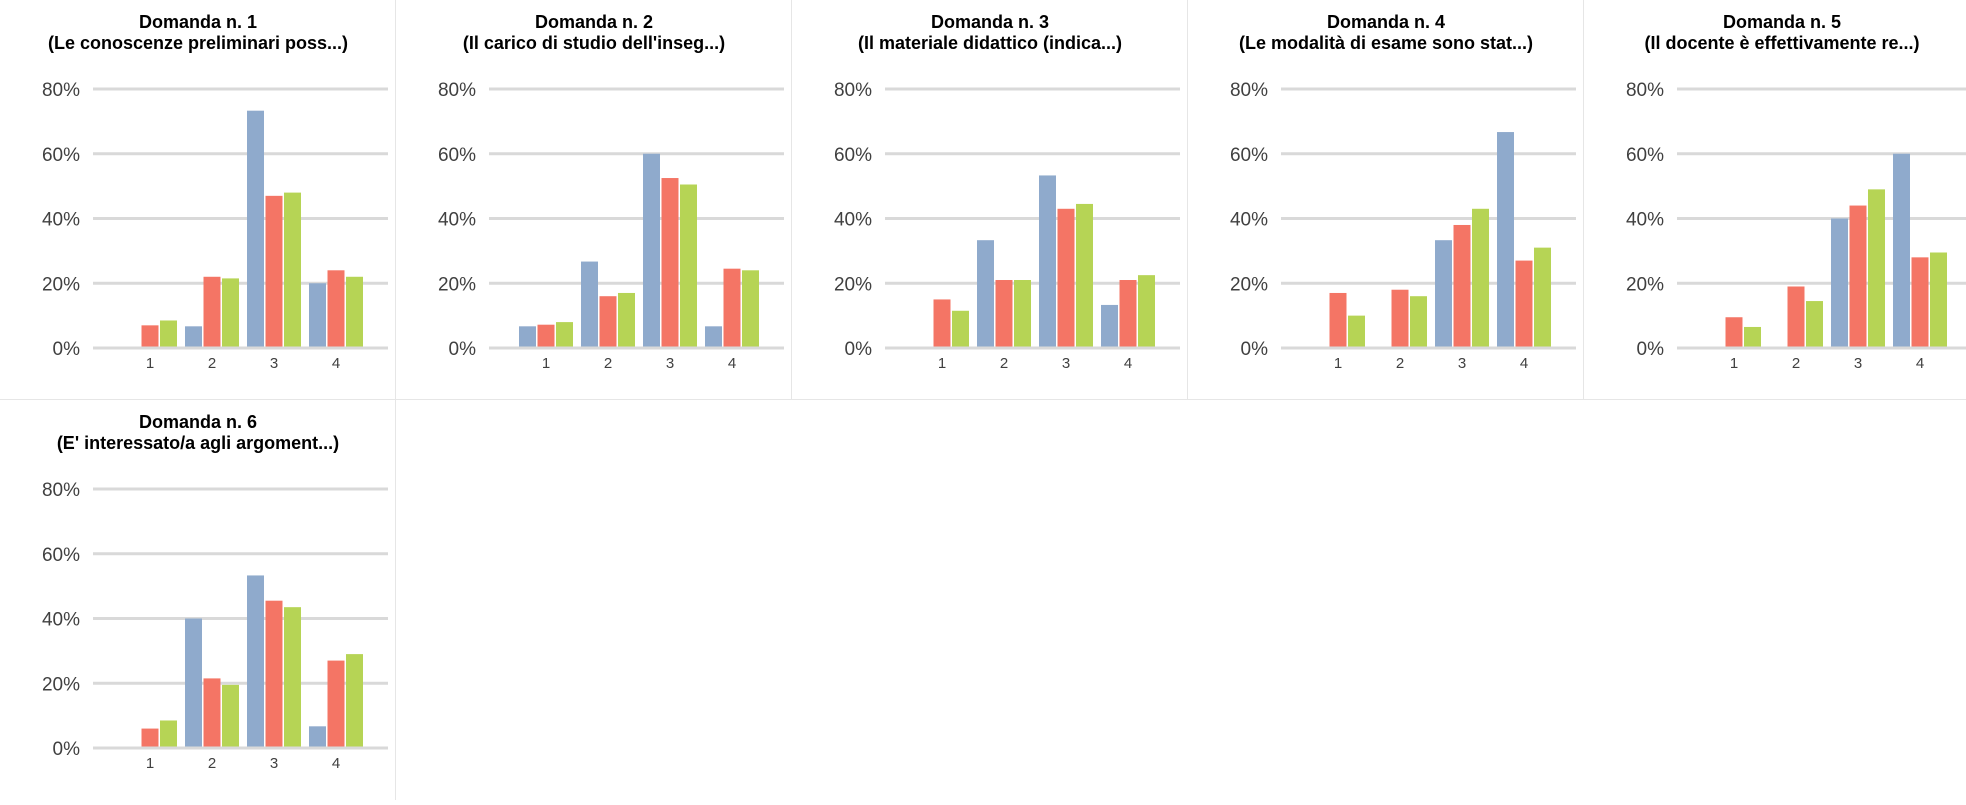 This screenshot has height=805, width=1966. Describe the element at coordinates (198, 43) in the screenshot. I see `chart-subtitle: (Le conoscenze preliminari poss...)` at that location.